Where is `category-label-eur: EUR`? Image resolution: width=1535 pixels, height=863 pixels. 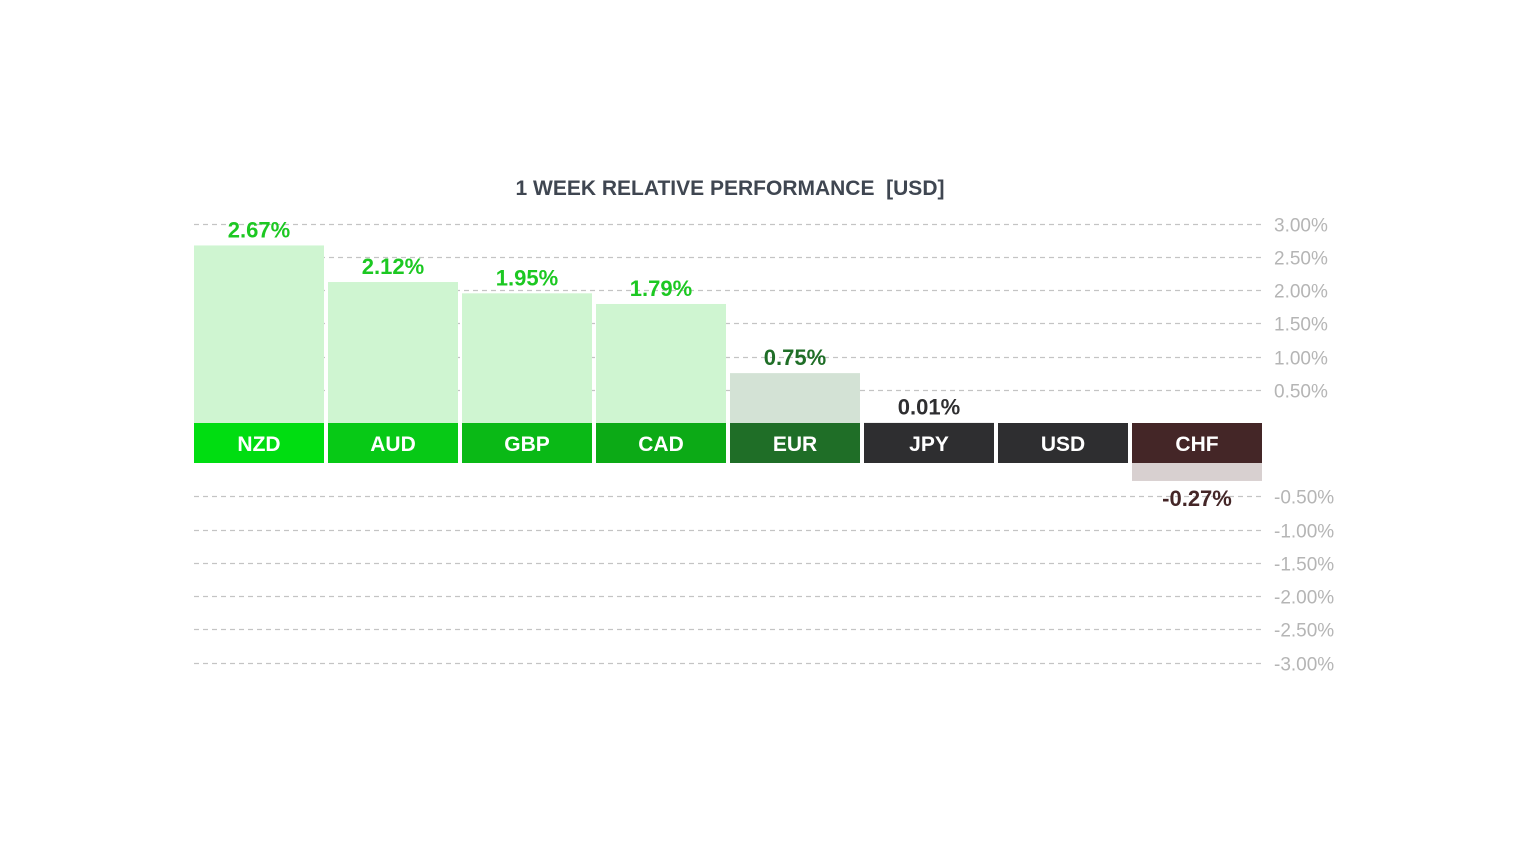 category-label-eur: EUR is located at coordinates (795, 444).